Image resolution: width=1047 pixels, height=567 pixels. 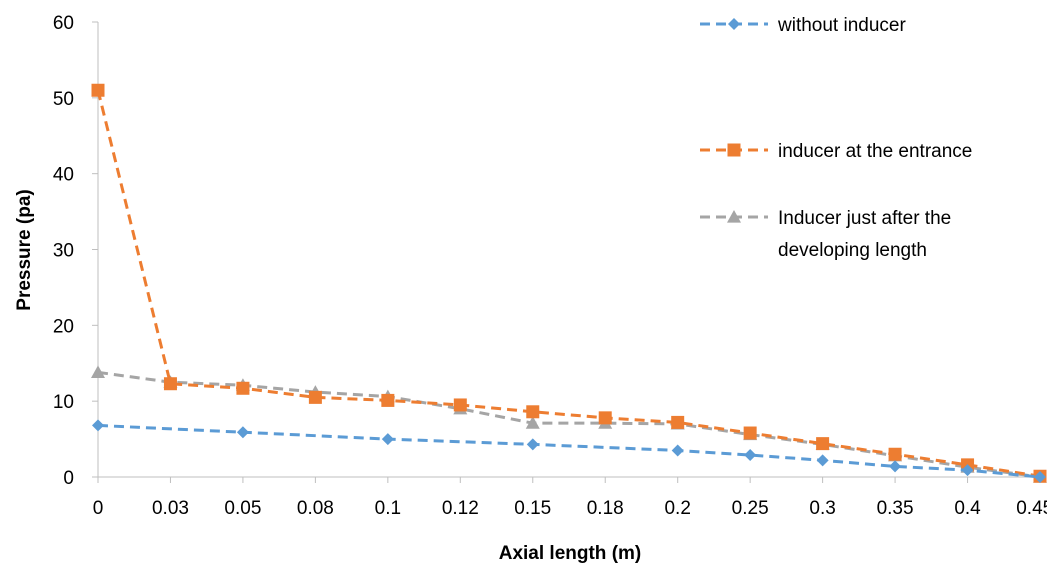 What do you see at coordinates (750, 508) in the screenshot?
I see `x-tick-label: 0.25` at bounding box center [750, 508].